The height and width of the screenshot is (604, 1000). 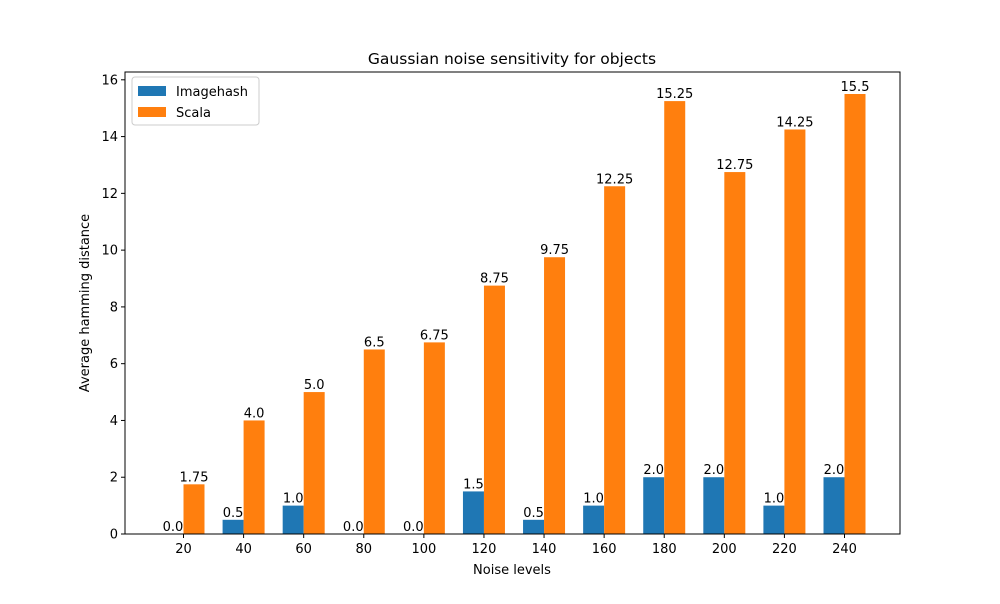 I want to click on x-tick-label-100: 100, so click(x=423, y=549).